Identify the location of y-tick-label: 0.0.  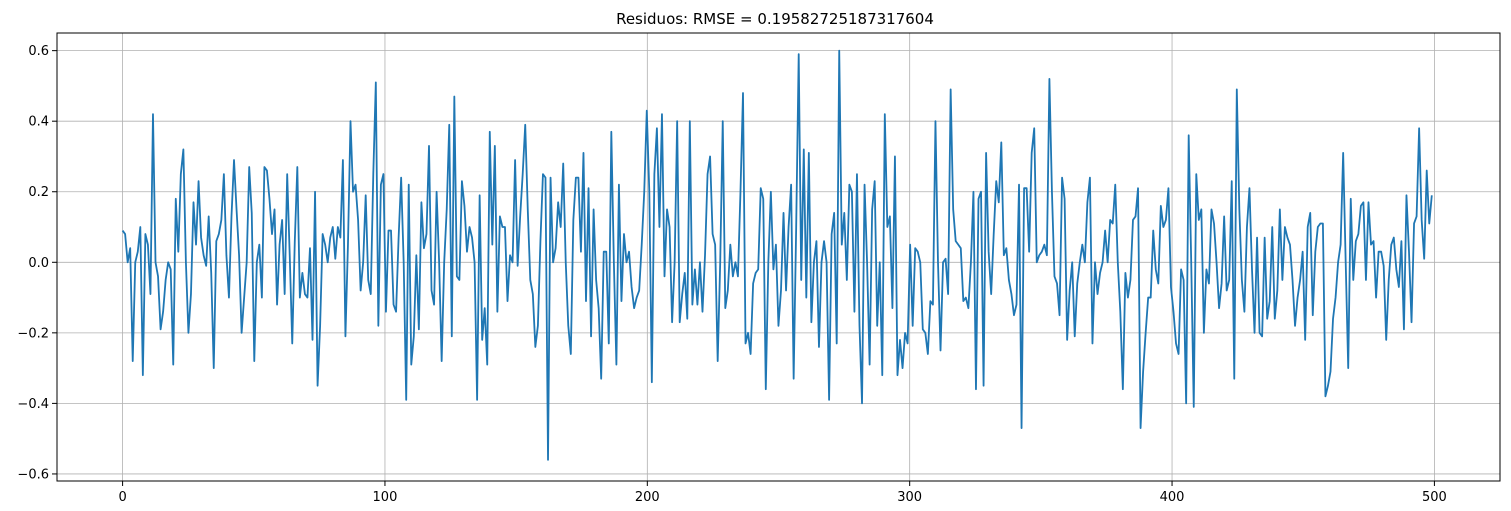
(38, 263).